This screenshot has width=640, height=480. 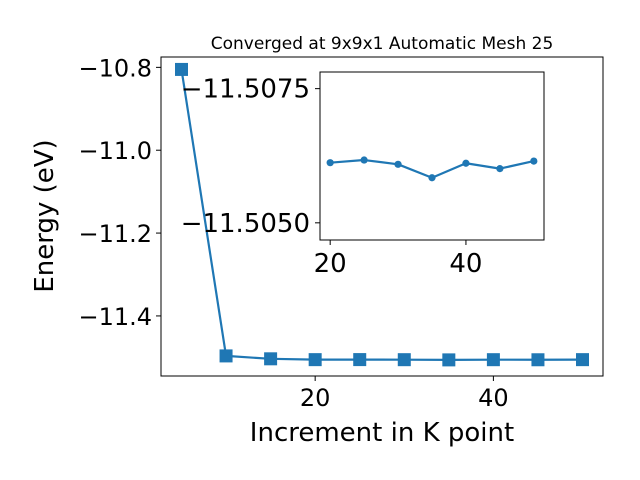 I want to click on inset-tick-marks, so click(x=391, y=166).